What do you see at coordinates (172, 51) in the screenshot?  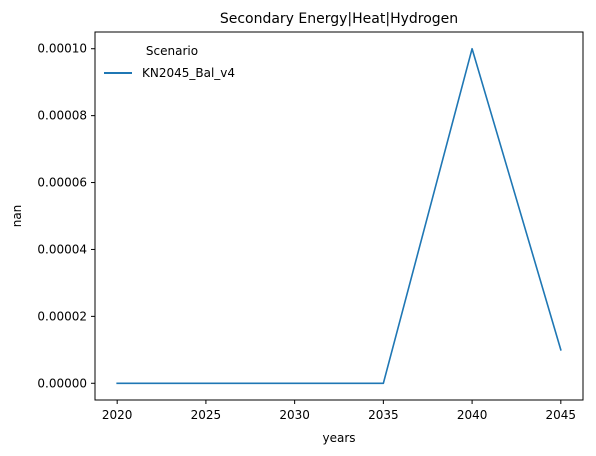 I see `legend-title: Scenario` at bounding box center [172, 51].